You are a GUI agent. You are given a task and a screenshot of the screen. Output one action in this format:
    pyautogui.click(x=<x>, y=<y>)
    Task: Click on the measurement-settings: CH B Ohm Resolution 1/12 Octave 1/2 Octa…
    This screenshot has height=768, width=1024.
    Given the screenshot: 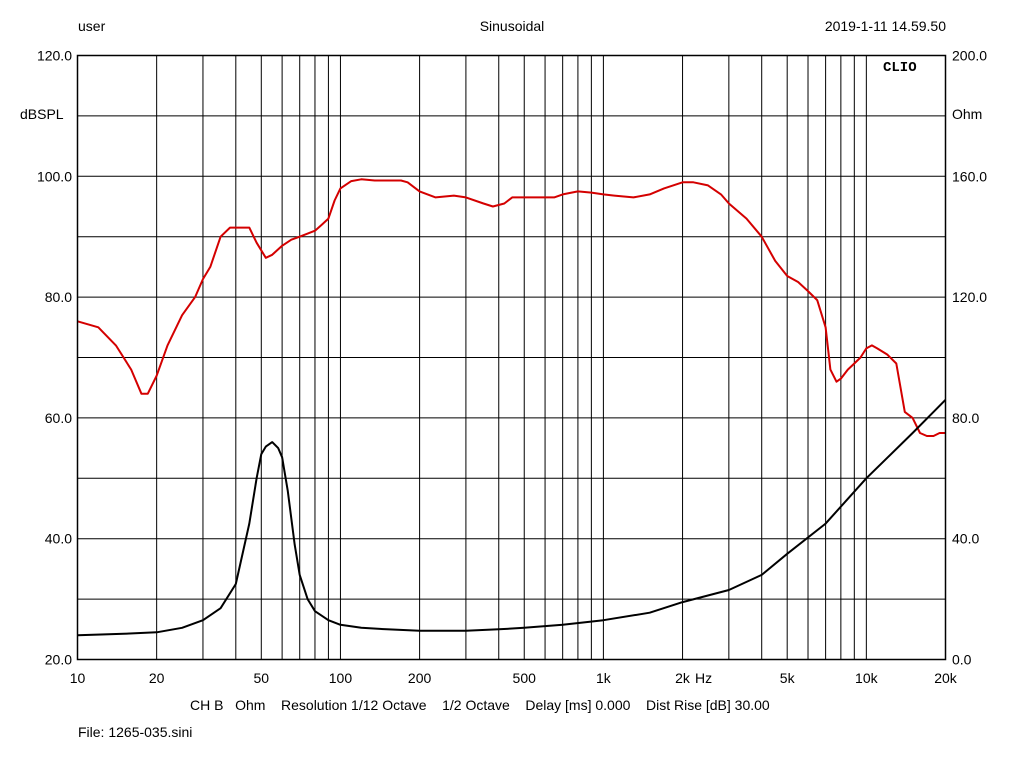 What is the action you would take?
    pyautogui.click(x=480, y=705)
    